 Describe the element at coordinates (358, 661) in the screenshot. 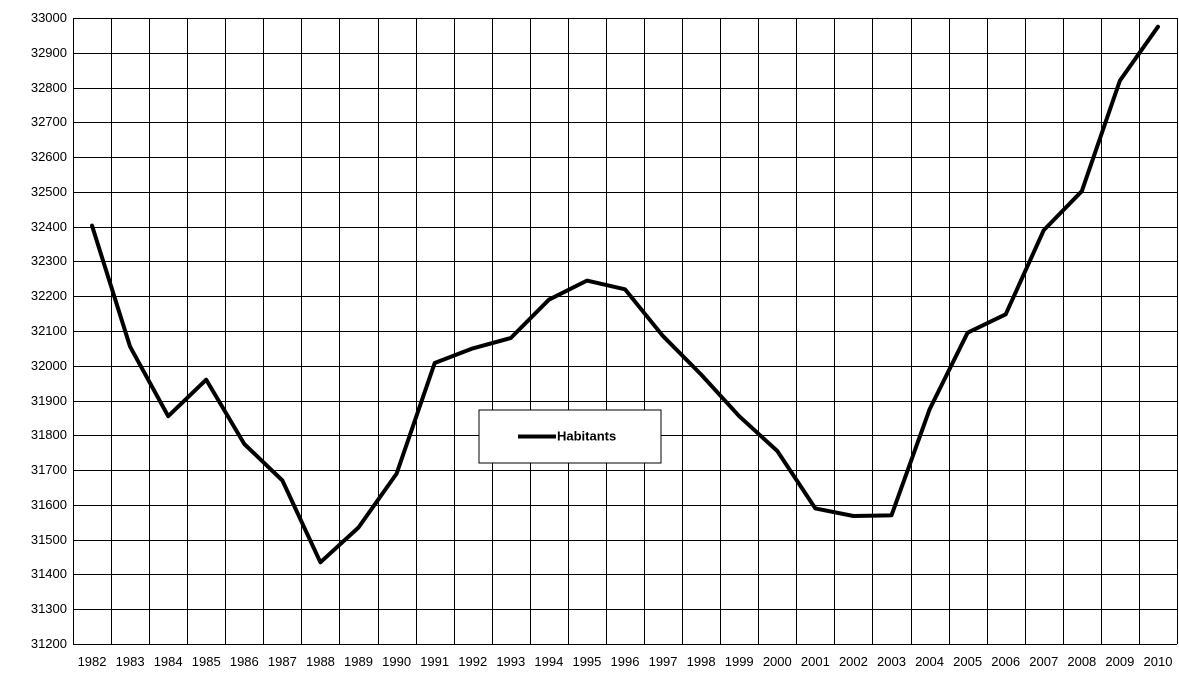

I see `x-tick-label: 1989` at that location.